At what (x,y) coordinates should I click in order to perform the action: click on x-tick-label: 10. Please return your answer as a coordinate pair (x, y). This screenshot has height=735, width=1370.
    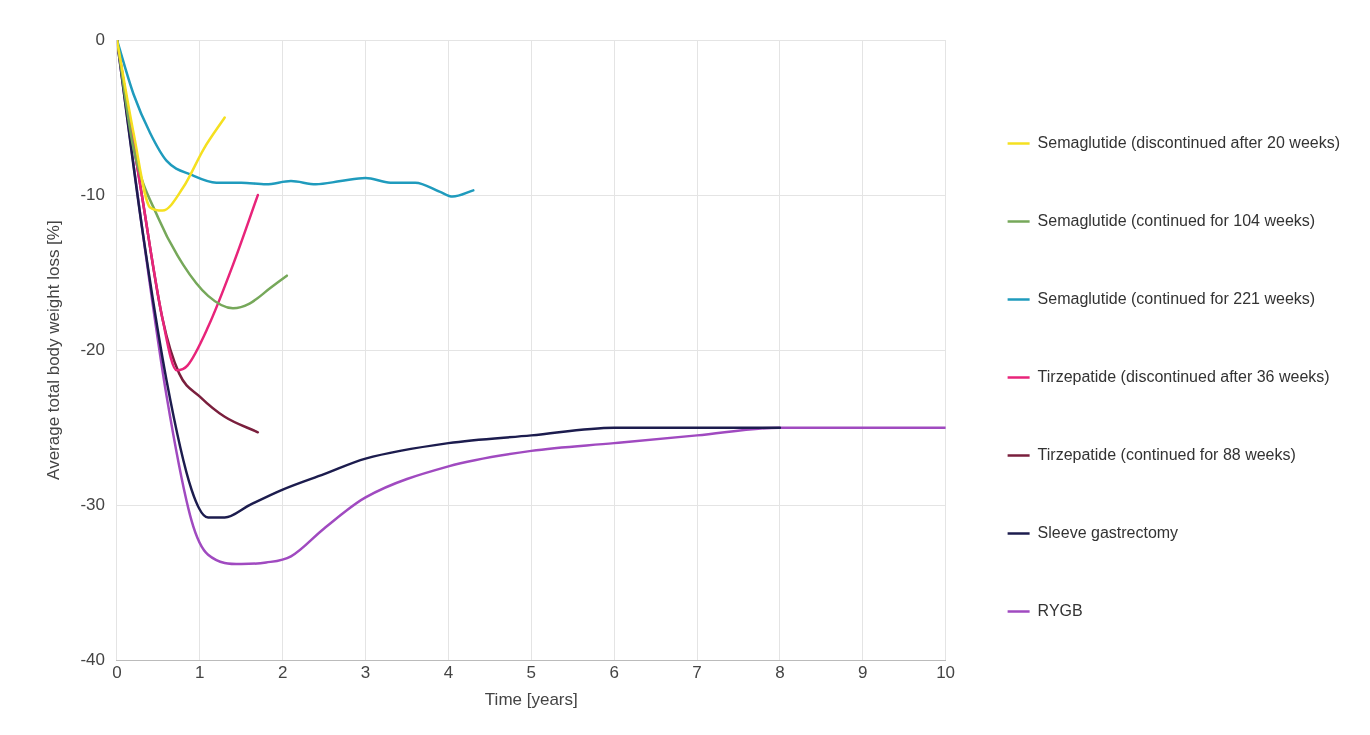
    Looking at the image, I should click on (946, 673).